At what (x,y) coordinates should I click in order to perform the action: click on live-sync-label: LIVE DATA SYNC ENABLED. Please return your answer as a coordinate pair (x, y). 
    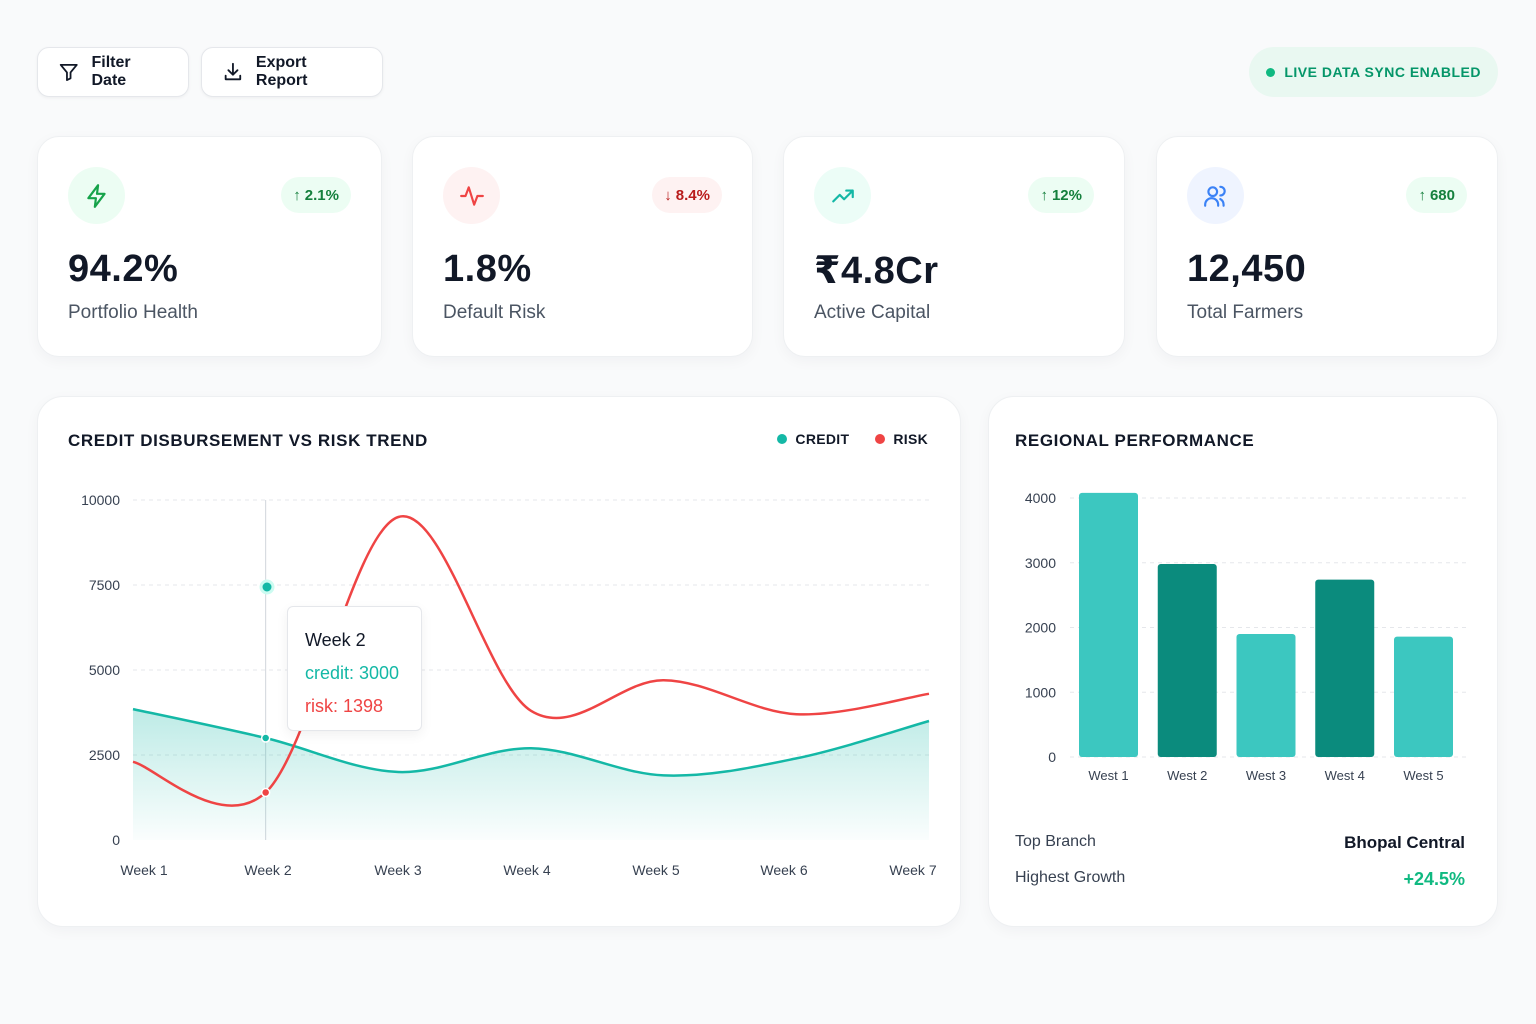
    Looking at the image, I should click on (1382, 72).